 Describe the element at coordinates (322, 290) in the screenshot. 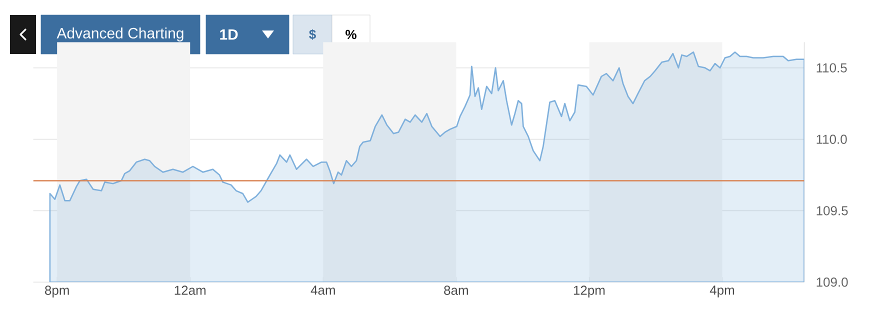

I see `x-tick-label: 4am` at that location.